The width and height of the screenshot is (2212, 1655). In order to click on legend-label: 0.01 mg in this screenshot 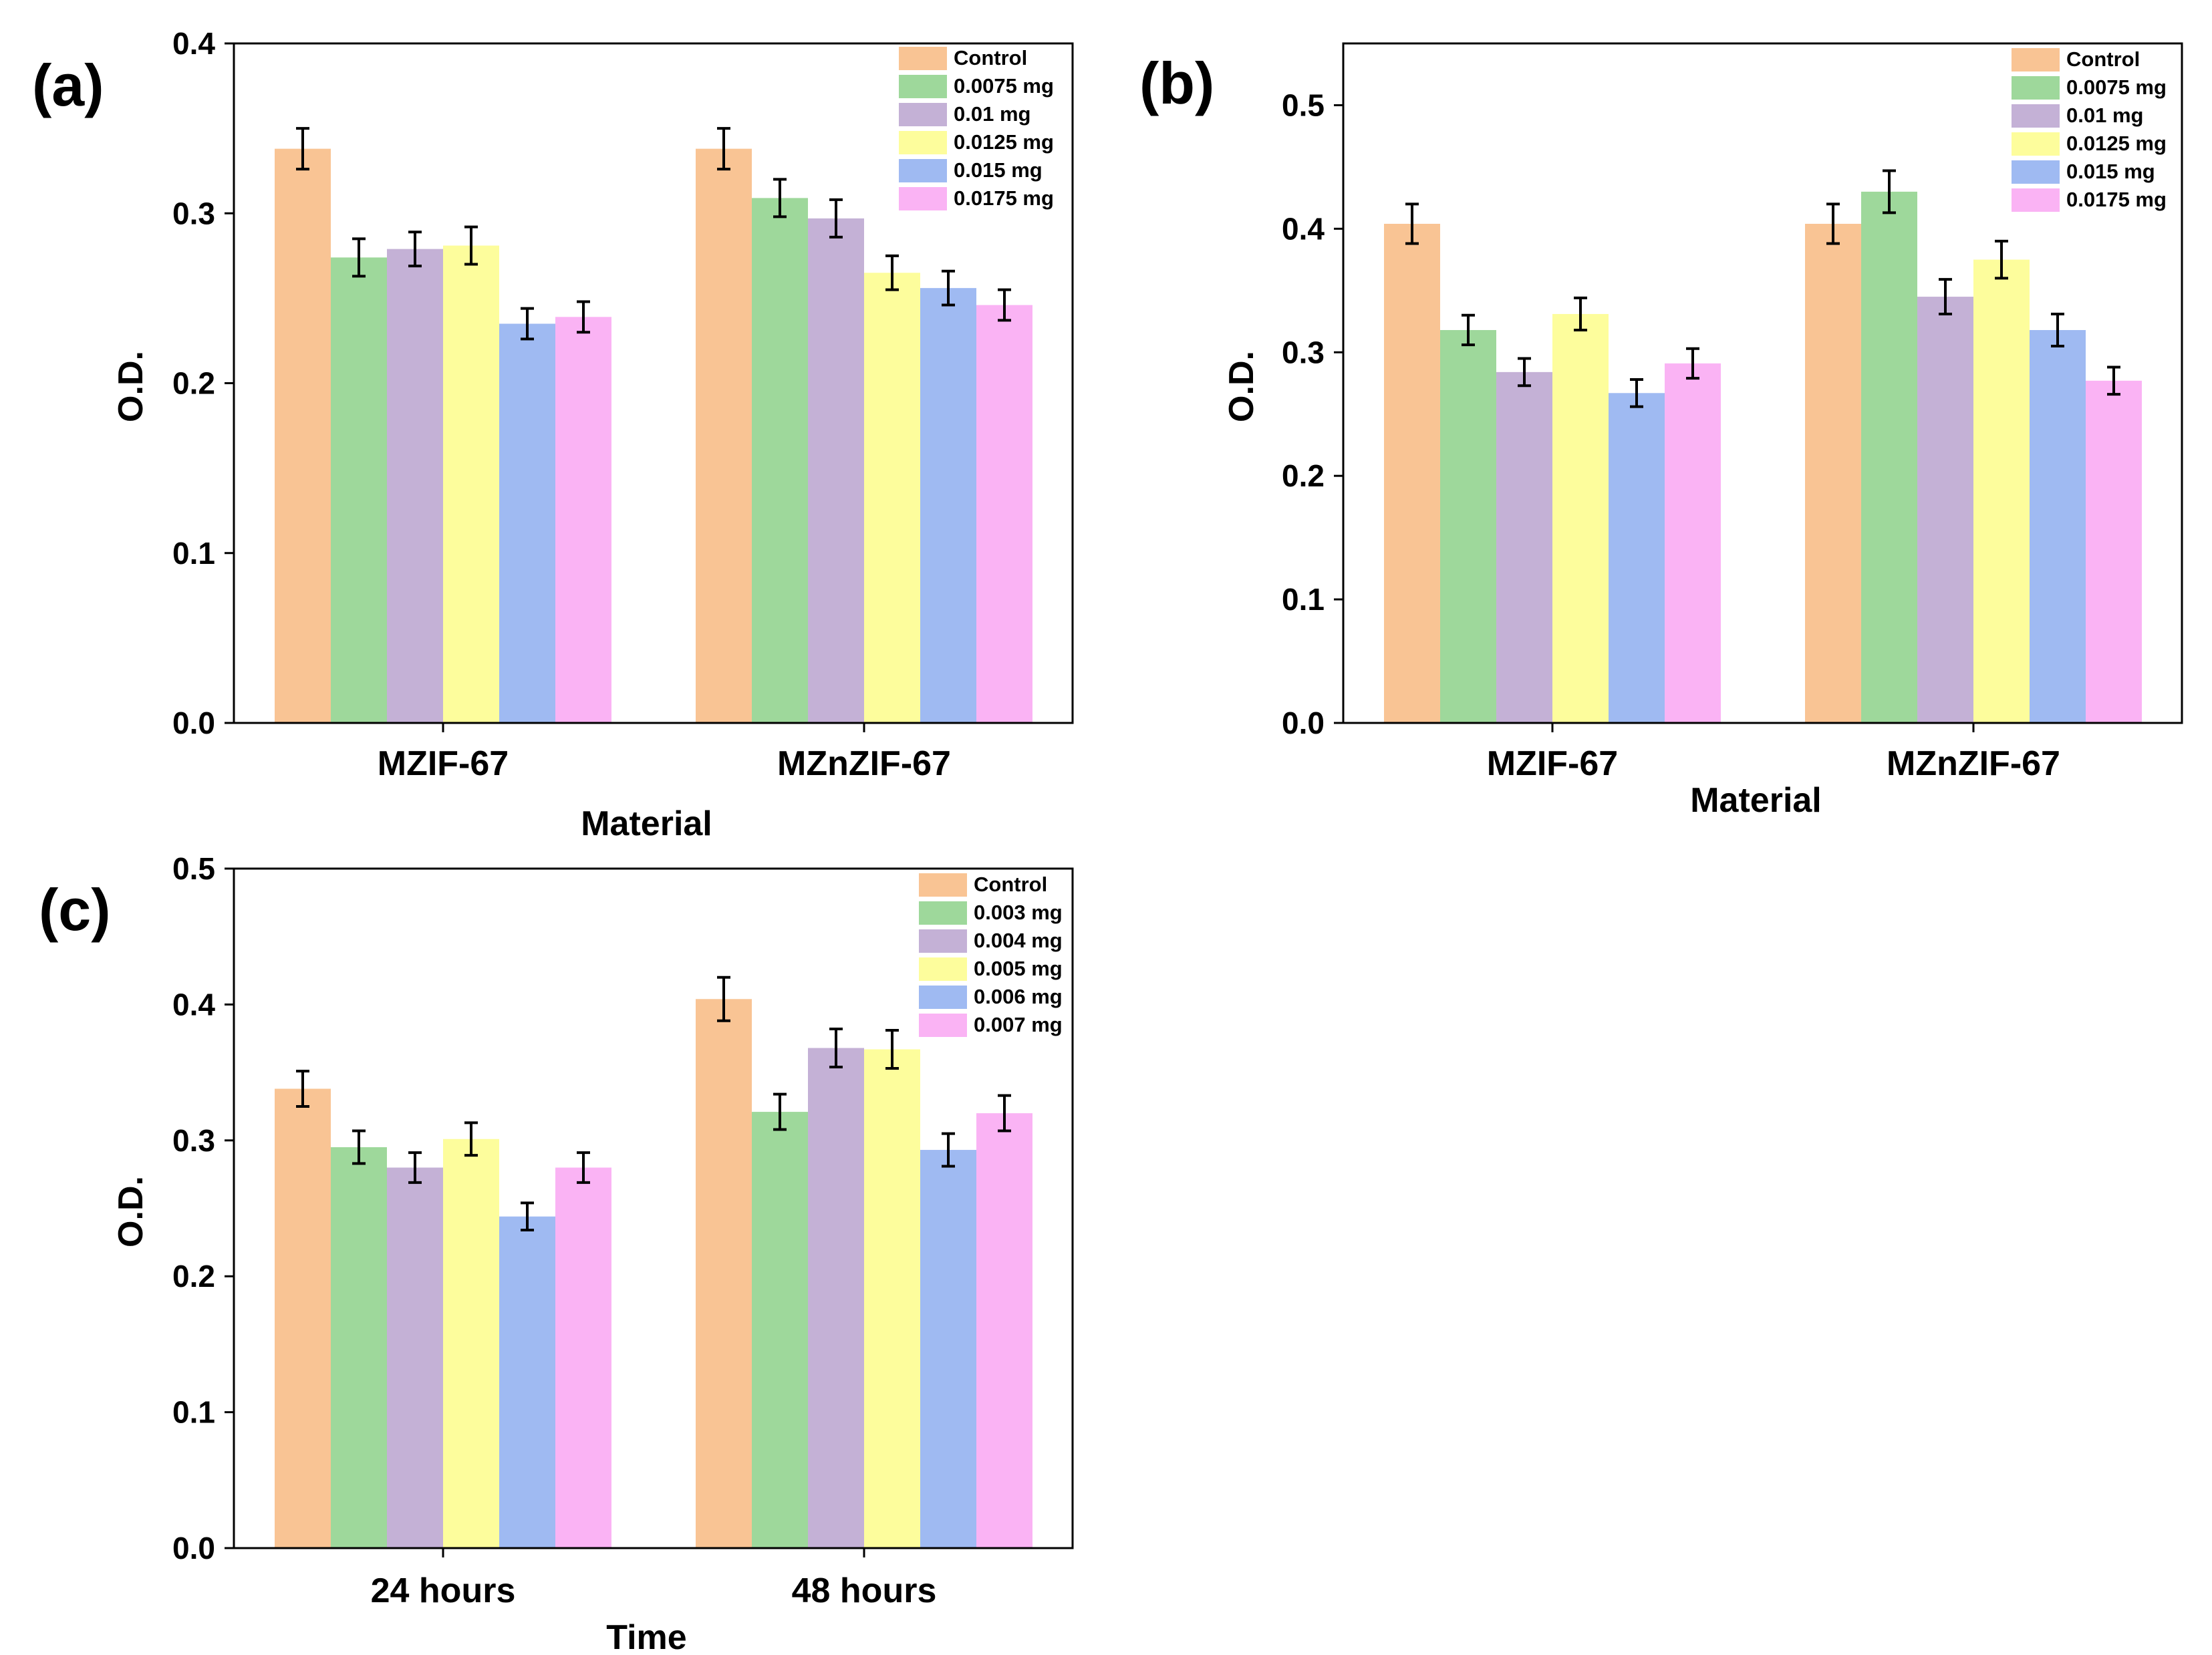, I will do `click(992, 114)`.